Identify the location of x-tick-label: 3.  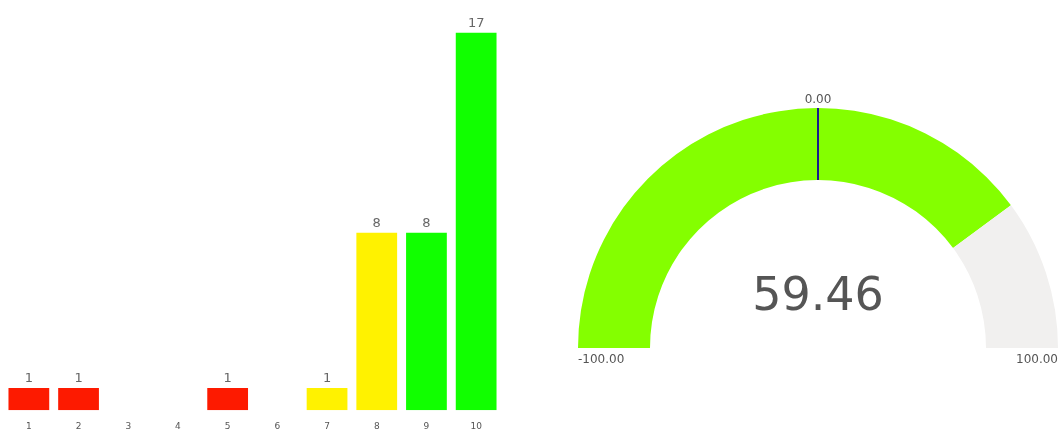
(128, 425).